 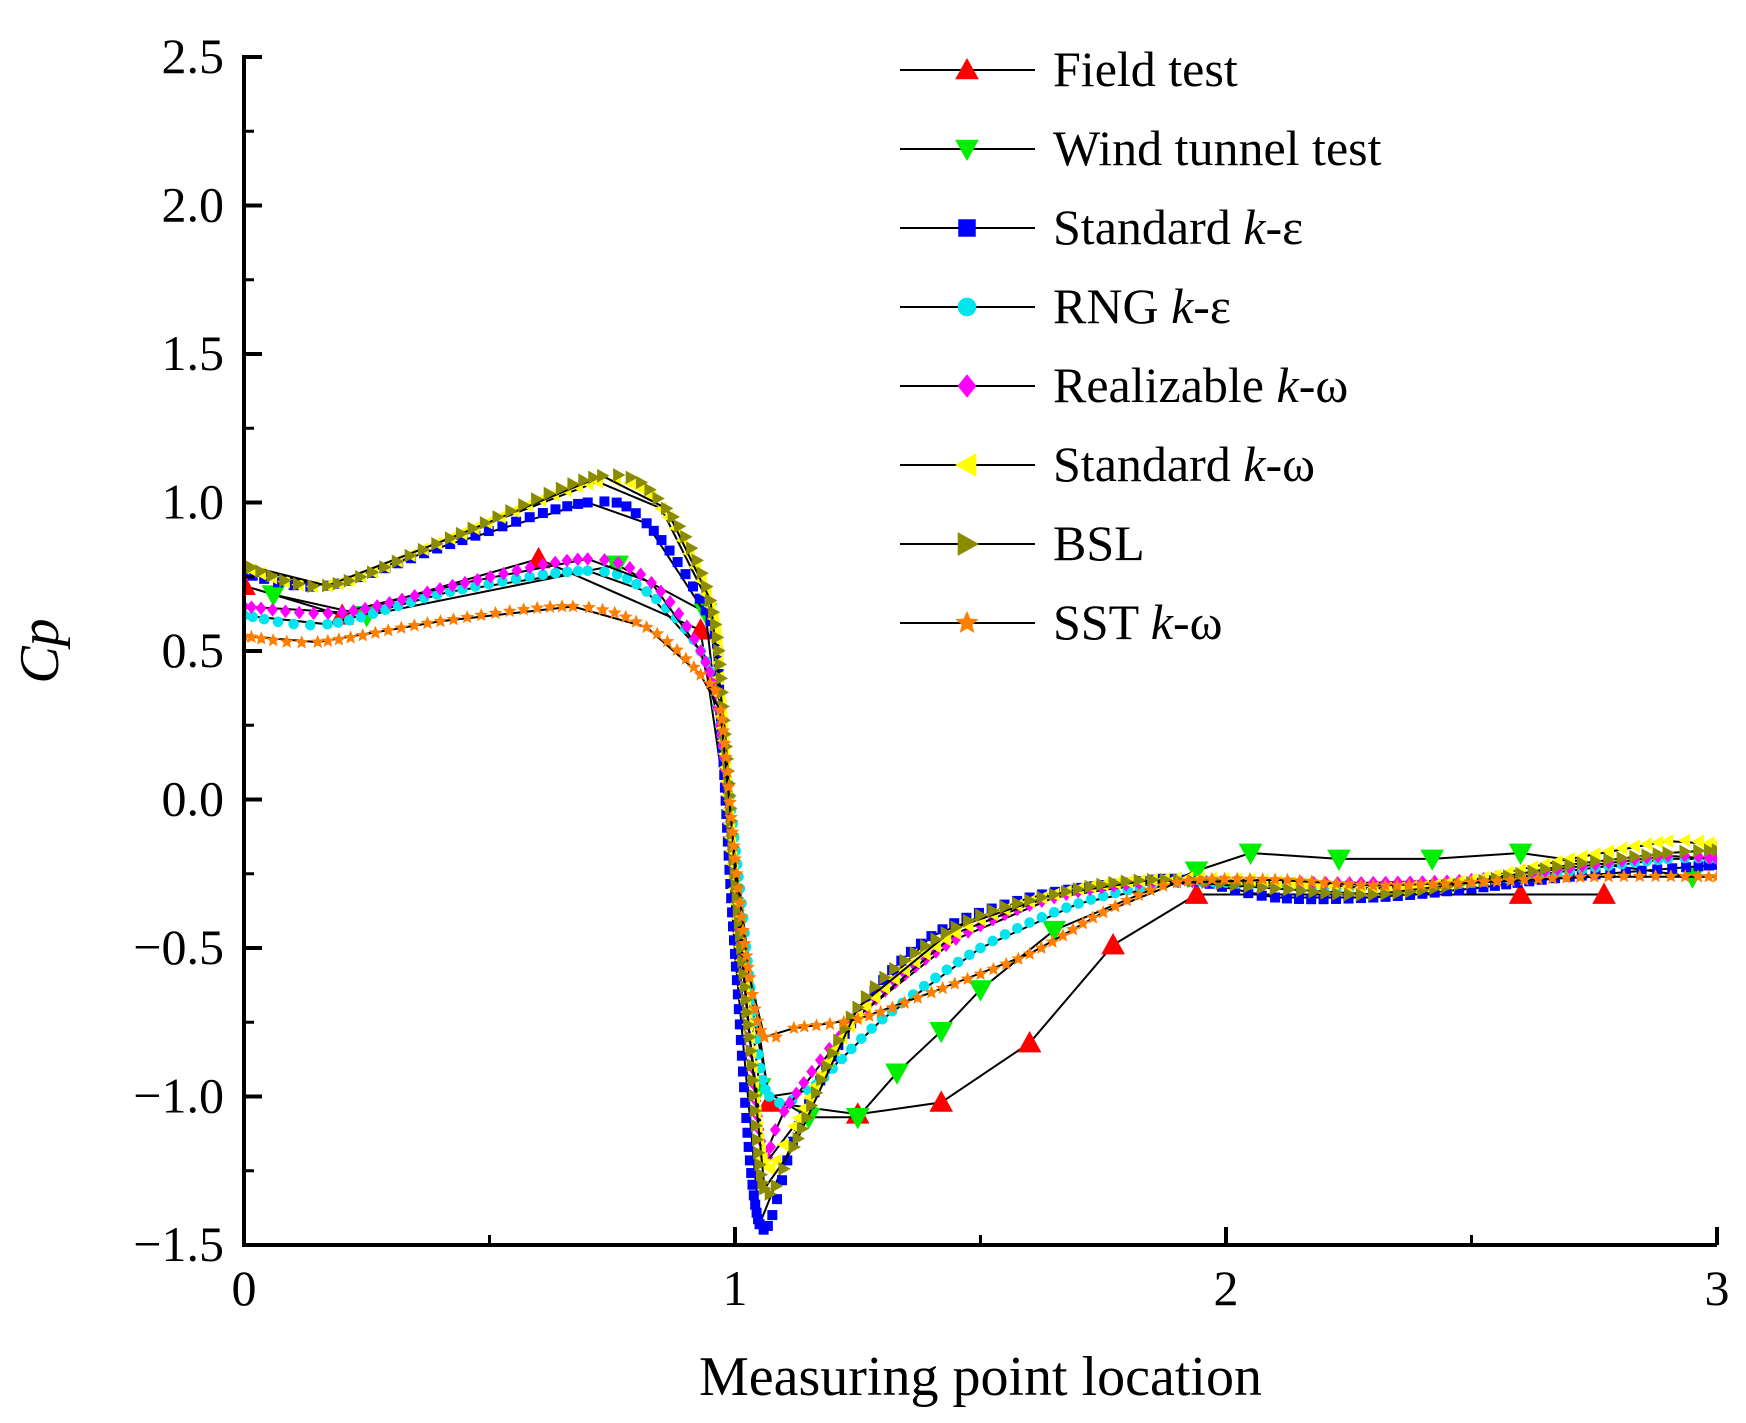 What do you see at coordinates (193, 650) in the screenshot?
I see `y-tick-label: 0.5` at bounding box center [193, 650].